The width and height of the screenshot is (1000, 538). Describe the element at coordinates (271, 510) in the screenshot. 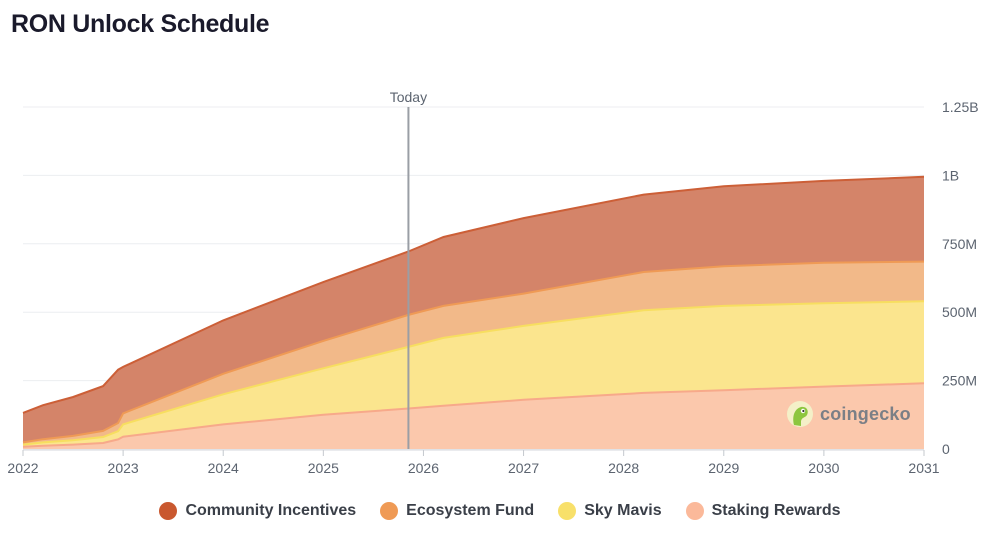

I see `legend-label: Community Incentives` at that location.